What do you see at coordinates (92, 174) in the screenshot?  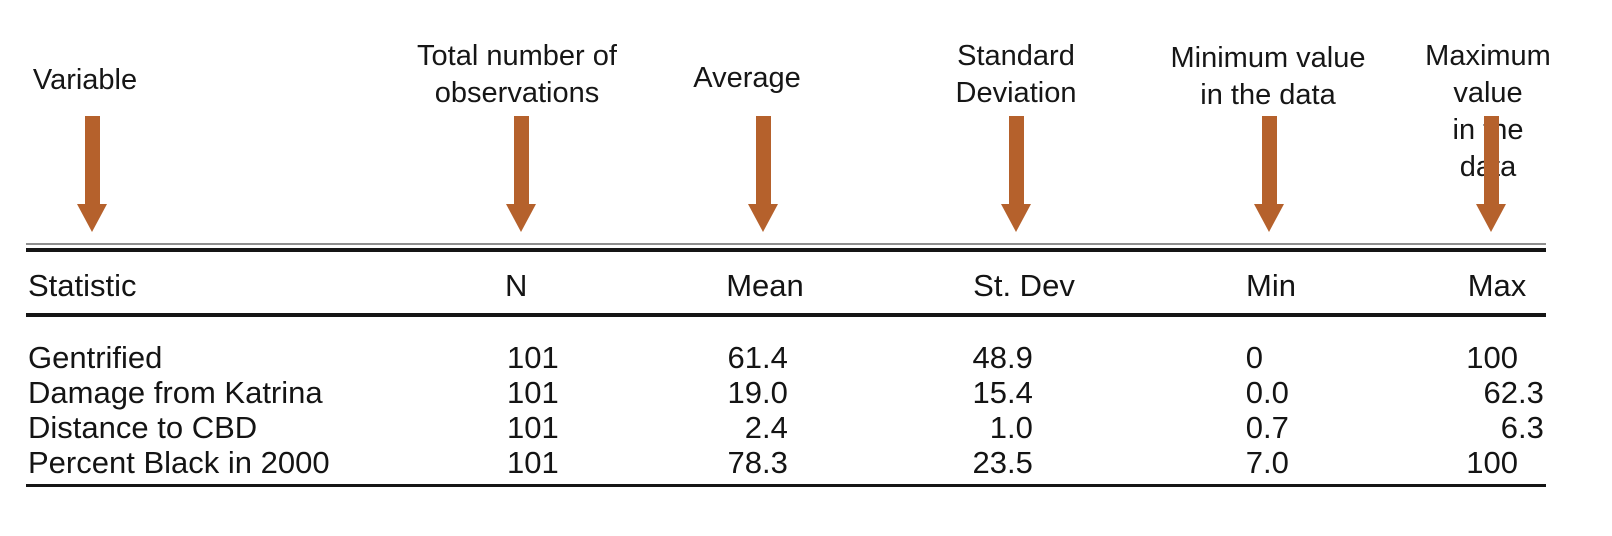 I see `down-arrow-variable-icon` at bounding box center [92, 174].